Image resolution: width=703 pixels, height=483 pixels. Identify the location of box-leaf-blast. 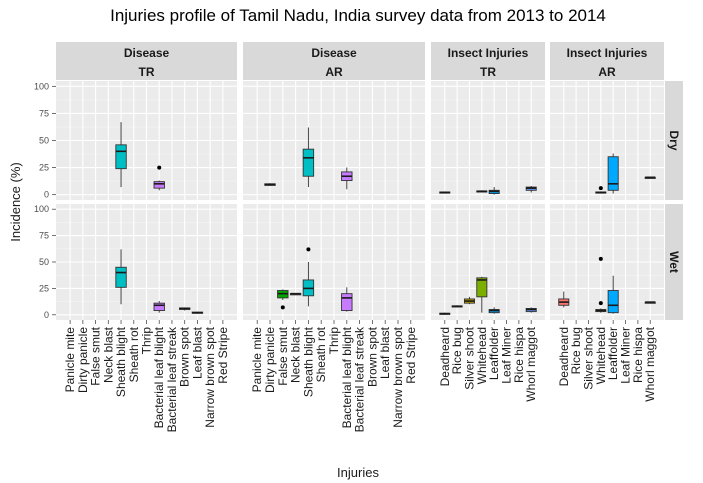
(197, 312).